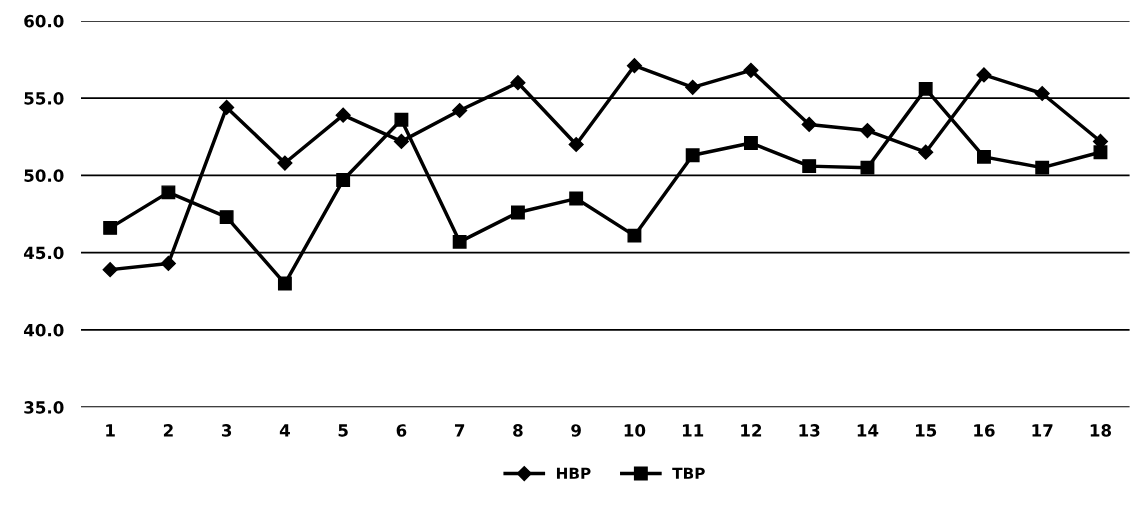 The width and height of the screenshot is (1141, 522). I want to click on y-tick-label: 55.0, so click(44, 98).